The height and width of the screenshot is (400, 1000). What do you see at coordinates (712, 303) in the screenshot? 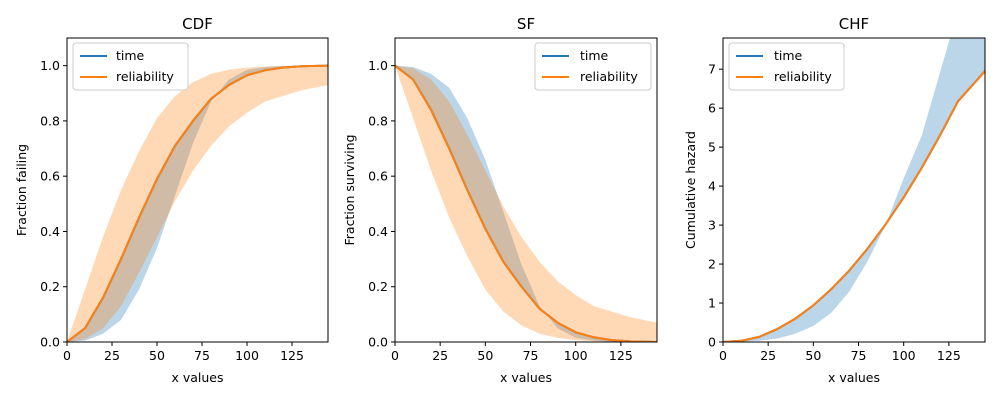
I see `y-tick-label: 1` at bounding box center [712, 303].